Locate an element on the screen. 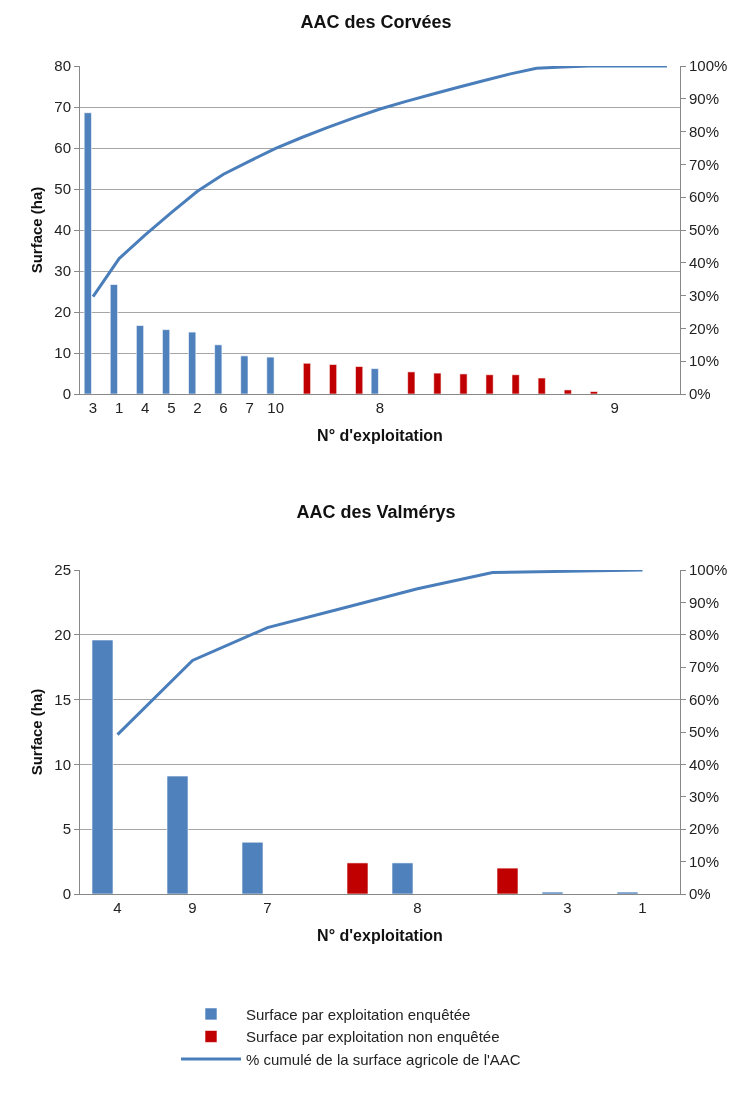  legend-label: Surface par exploitation enquêtée is located at coordinates (358, 1014).